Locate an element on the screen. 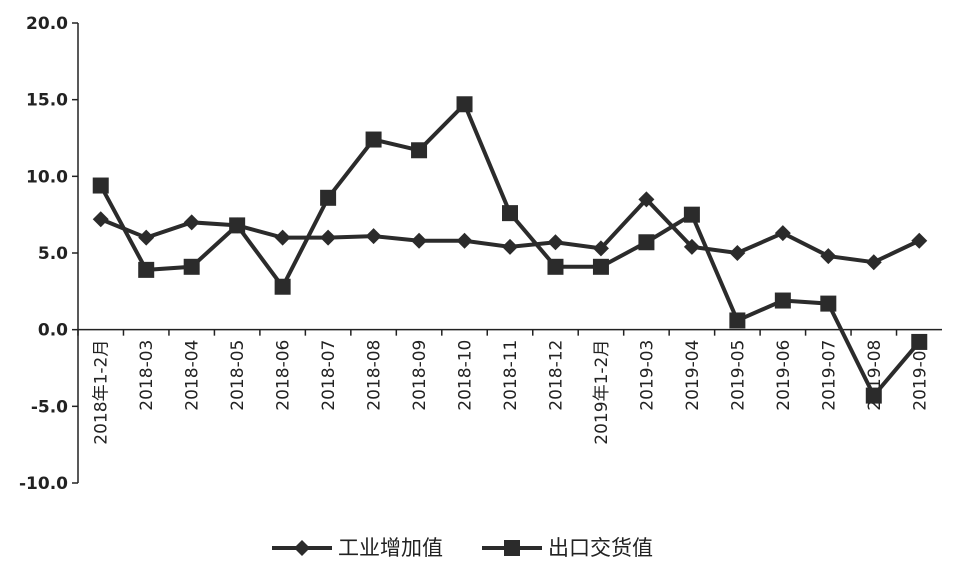  y-tick-label: -5.0 is located at coordinates (49, 407).